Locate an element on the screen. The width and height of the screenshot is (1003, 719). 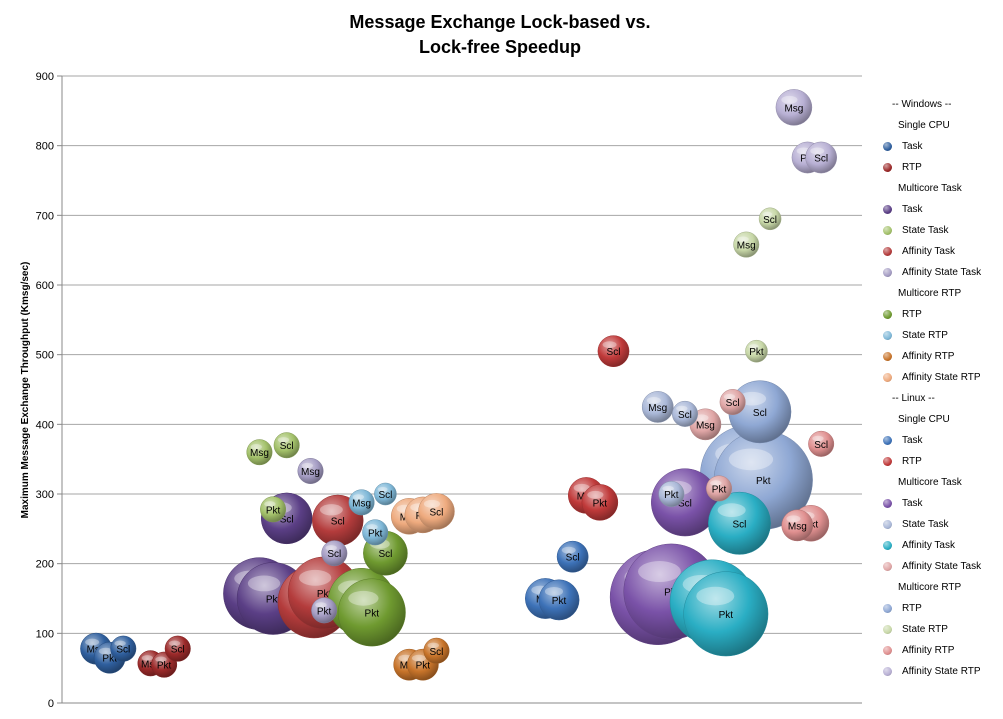
legend-header: -- Windows -- is located at coordinates (940, 104).